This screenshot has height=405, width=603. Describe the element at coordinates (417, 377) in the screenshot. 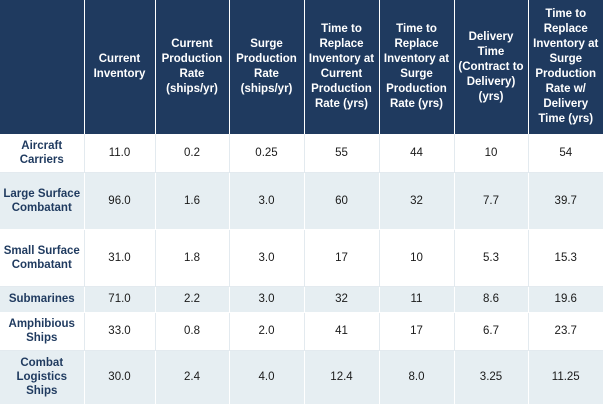

I see `table-cell: 8.0` at that location.